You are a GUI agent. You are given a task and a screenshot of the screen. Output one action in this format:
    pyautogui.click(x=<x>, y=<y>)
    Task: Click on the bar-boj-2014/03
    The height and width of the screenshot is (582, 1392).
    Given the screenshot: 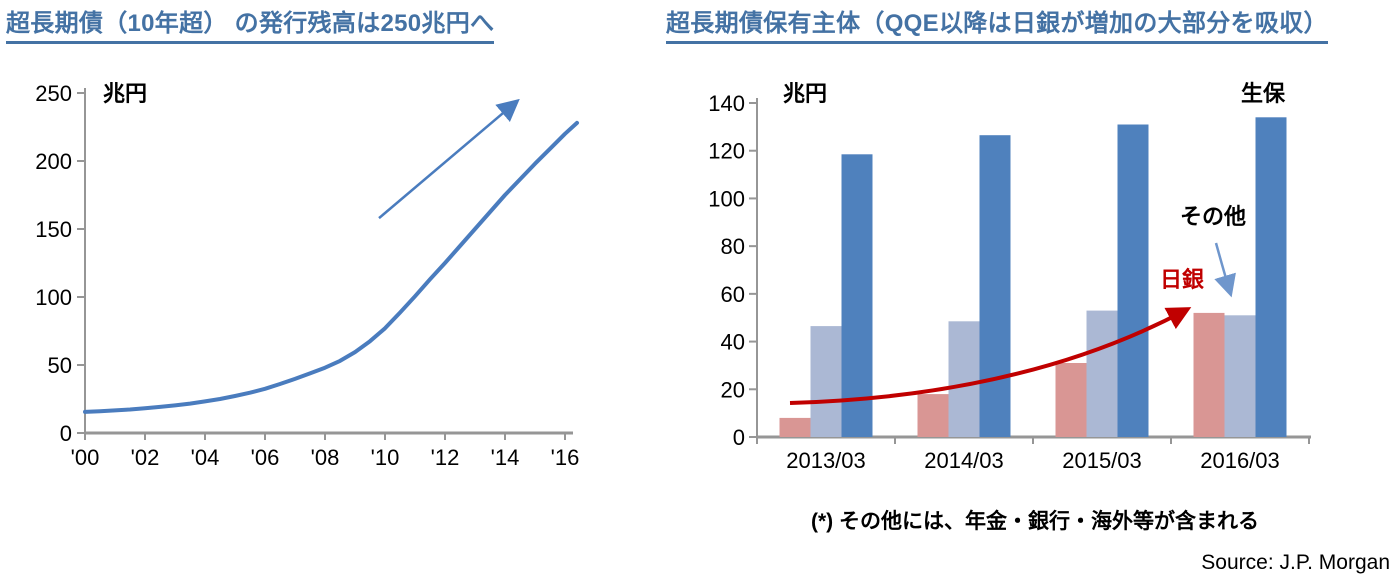 What is the action you would take?
    pyautogui.click(x=933, y=415)
    